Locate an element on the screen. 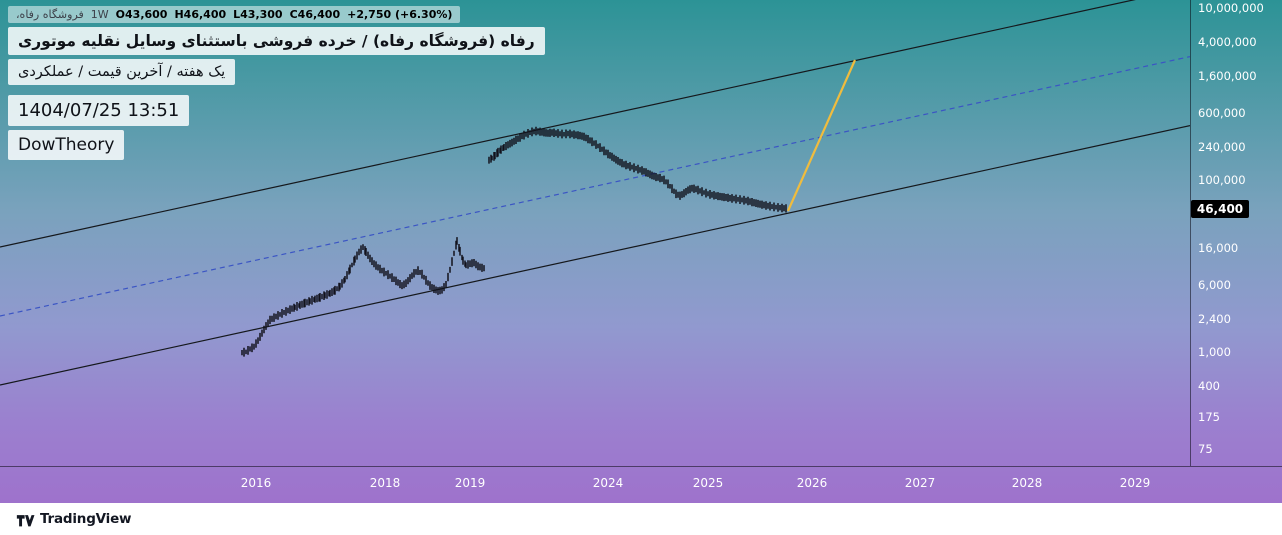 This screenshot has width=1282, height=535. time-tick-label: 2026 is located at coordinates (812, 483).